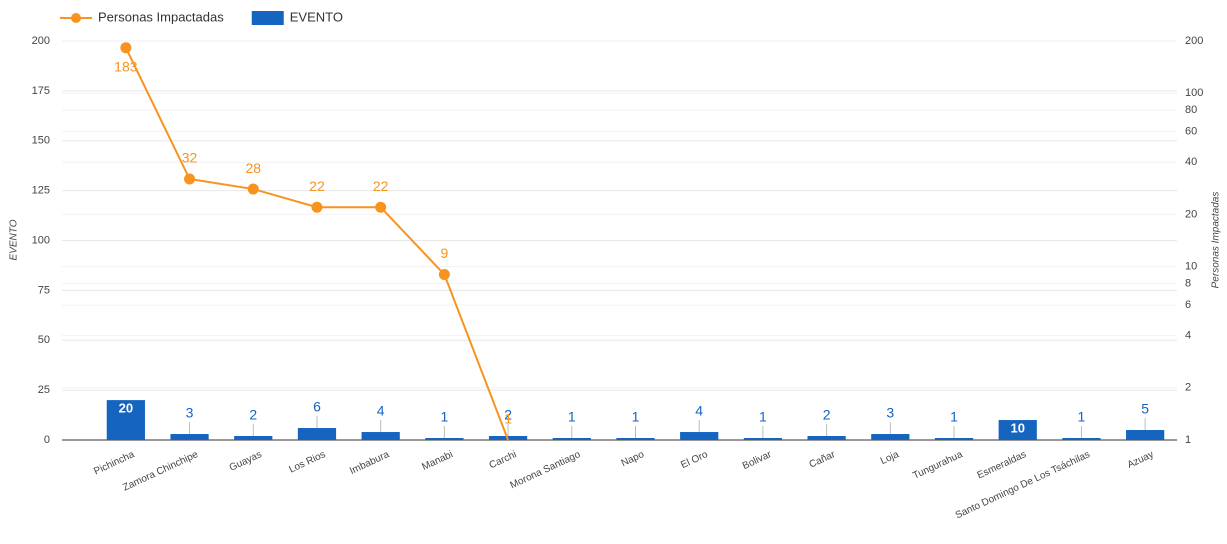 The height and width of the screenshot is (544, 1227). What do you see at coordinates (44, 340) in the screenshot?
I see `y-tick-label: 50` at bounding box center [44, 340].